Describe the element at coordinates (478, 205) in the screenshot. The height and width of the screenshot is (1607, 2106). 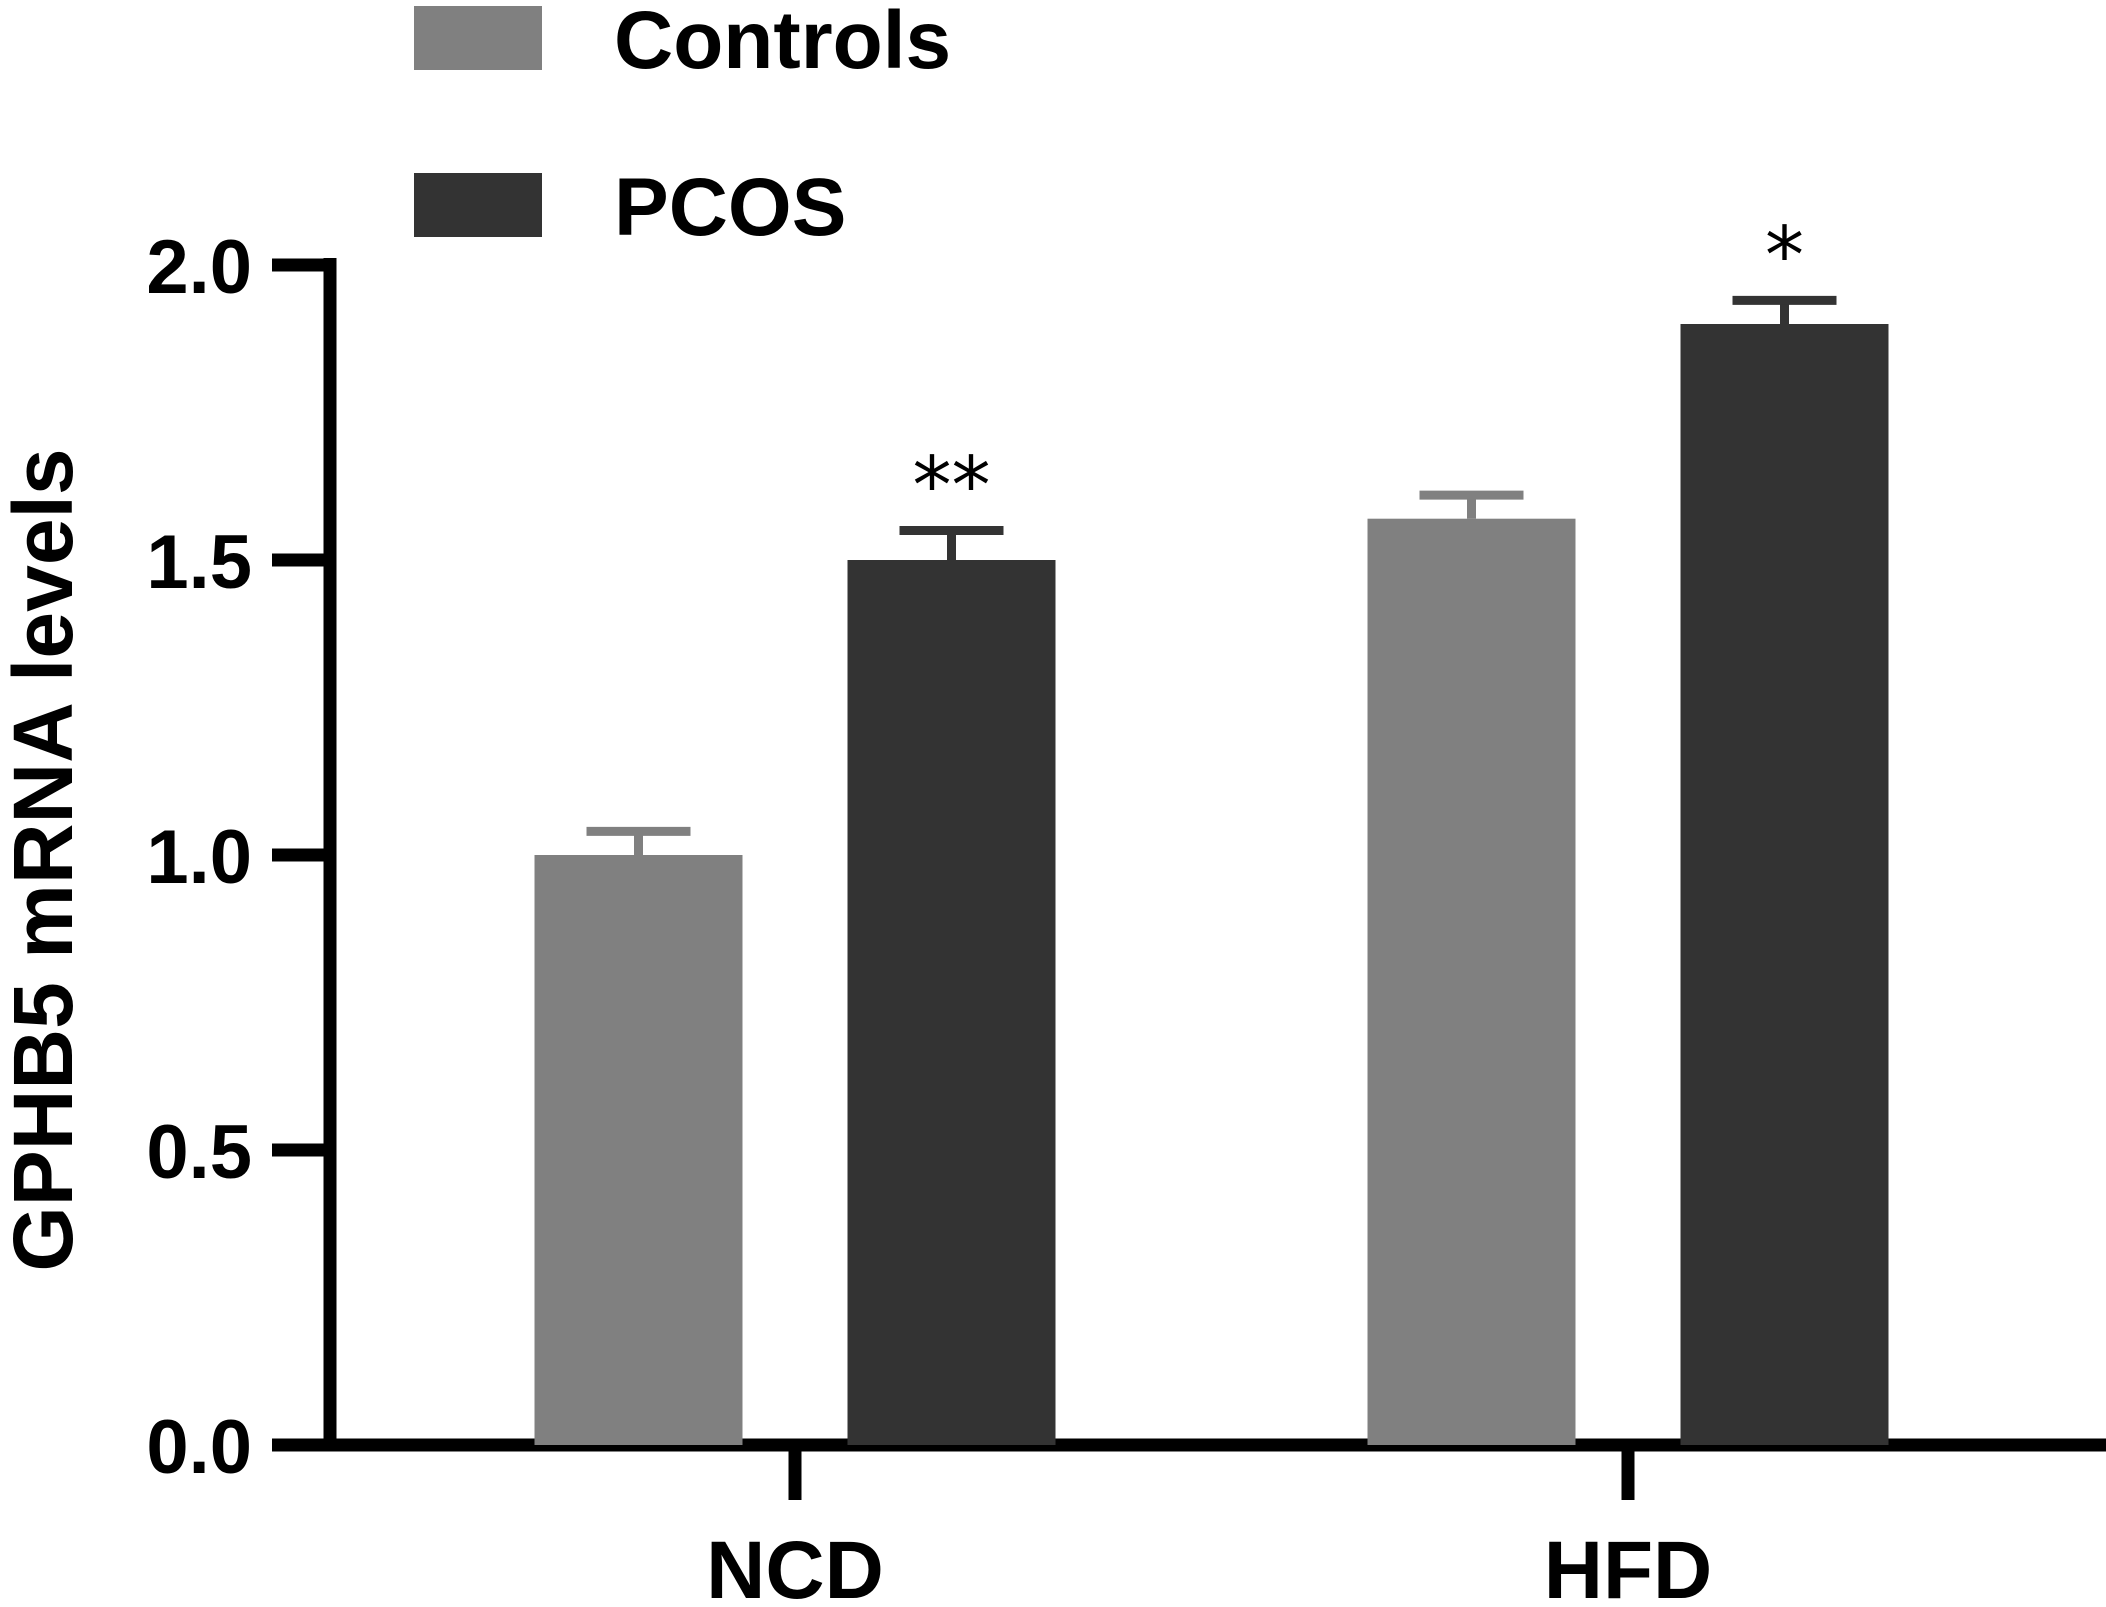
I see `legend-swatch-pcos` at that location.